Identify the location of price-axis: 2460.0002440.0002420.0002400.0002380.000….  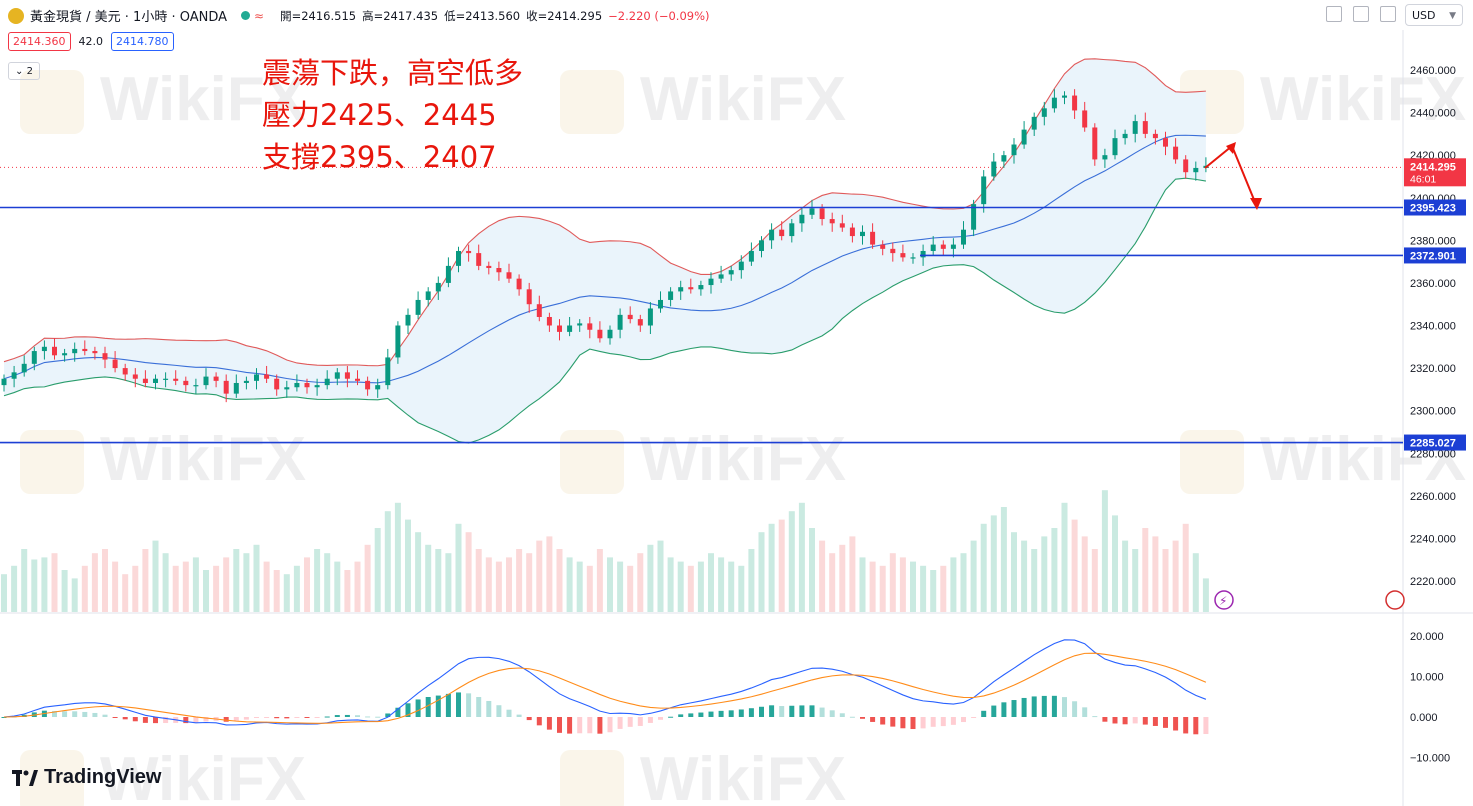
(1340, 415).